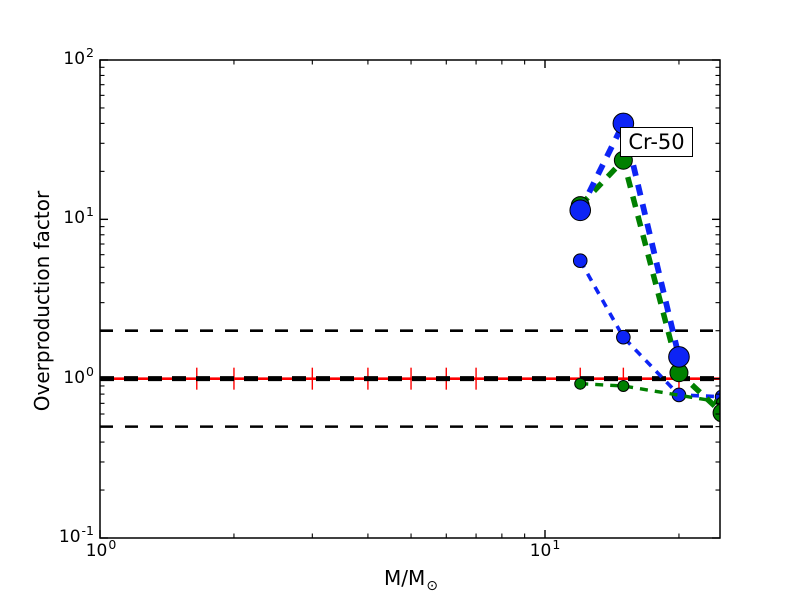  I want to click on x-axis-label-text: M/M, so click(405, 578).